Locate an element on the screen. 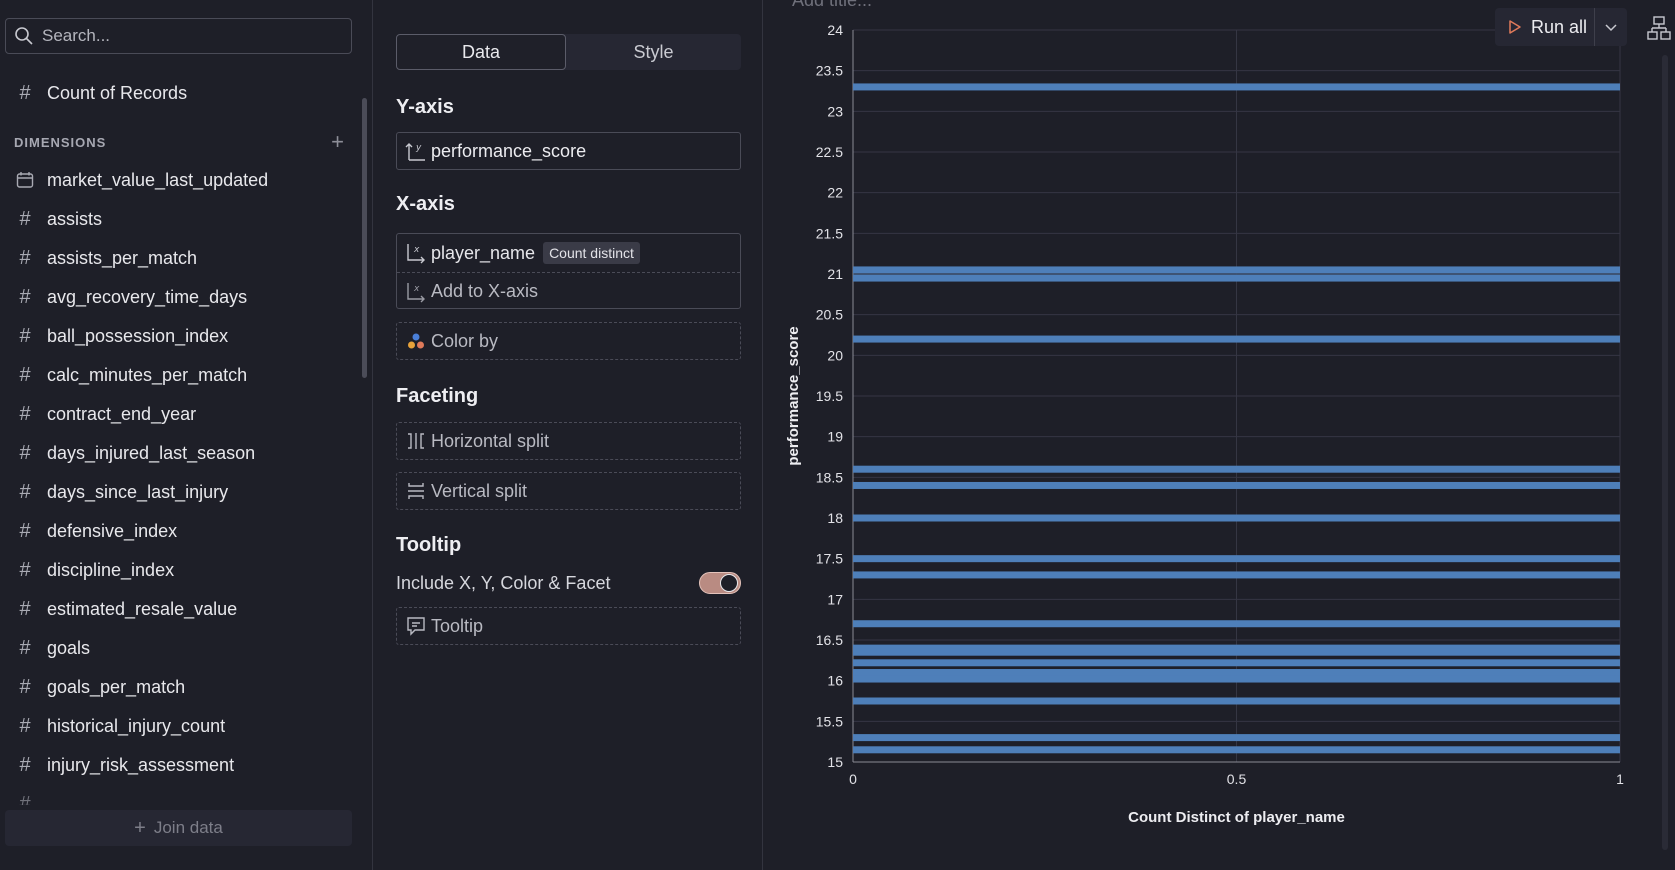  svg-text: y is located at coordinates (418, 148).